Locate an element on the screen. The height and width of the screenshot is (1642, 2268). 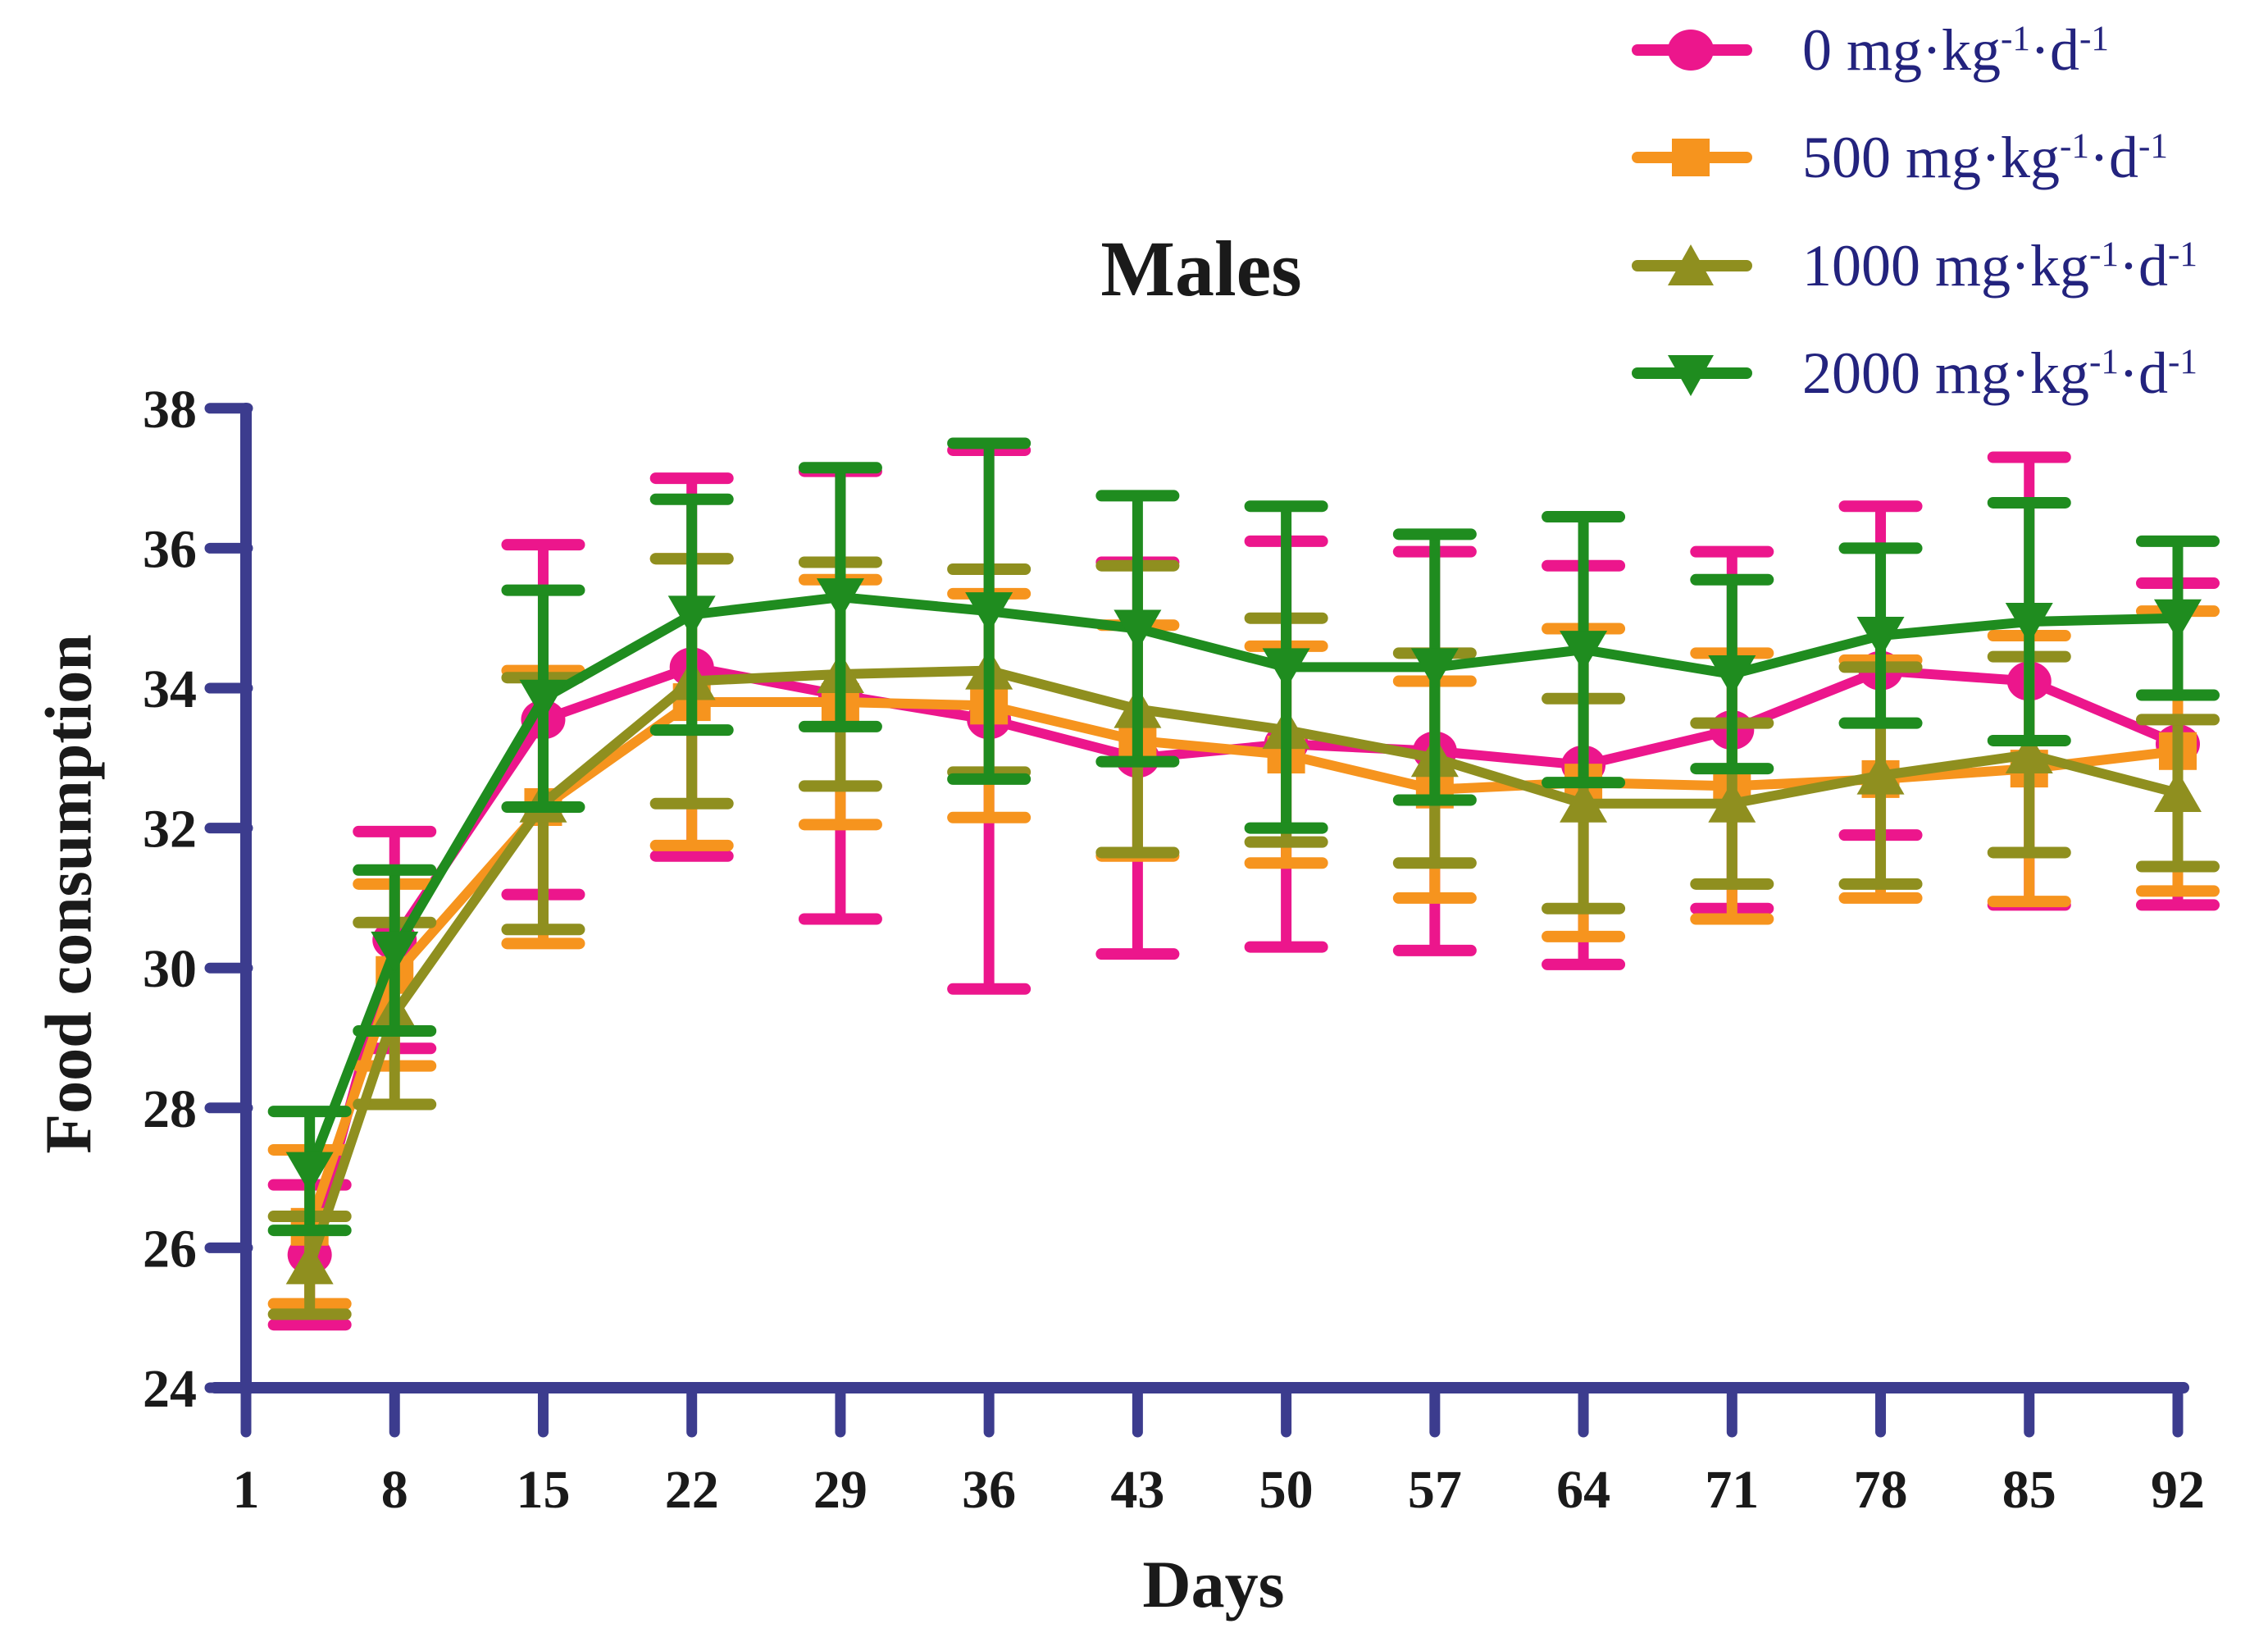
x-tick-label: 50 is located at coordinates (1286, 1490).